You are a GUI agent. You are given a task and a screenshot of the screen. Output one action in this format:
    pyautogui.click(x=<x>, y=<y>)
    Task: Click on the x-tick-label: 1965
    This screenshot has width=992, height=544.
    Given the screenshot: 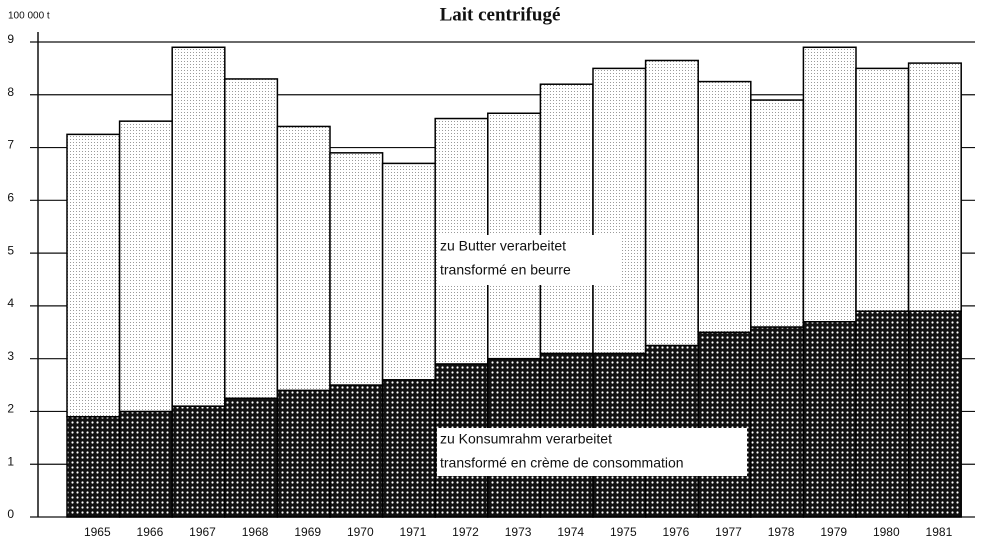 What is the action you would take?
    pyautogui.click(x=97, y=532)
    